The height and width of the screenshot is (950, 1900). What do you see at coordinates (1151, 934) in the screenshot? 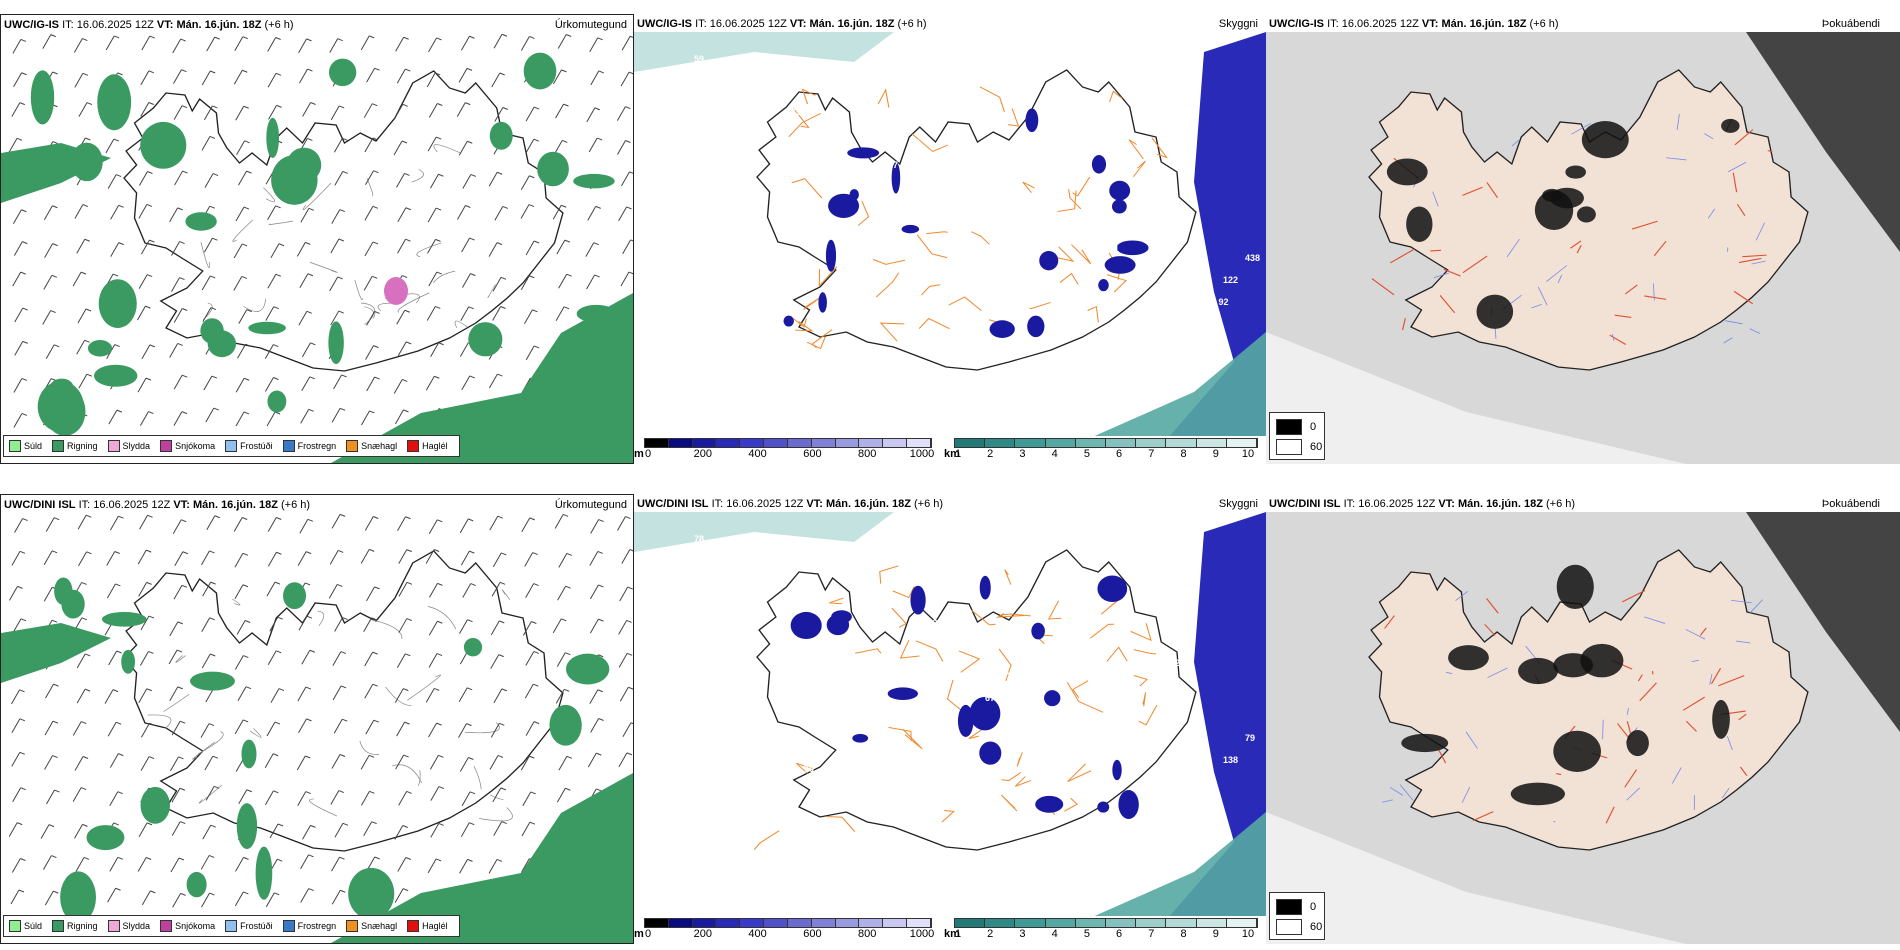
I see `colorbar-tick: 7` at bounding box center [1151, 934].